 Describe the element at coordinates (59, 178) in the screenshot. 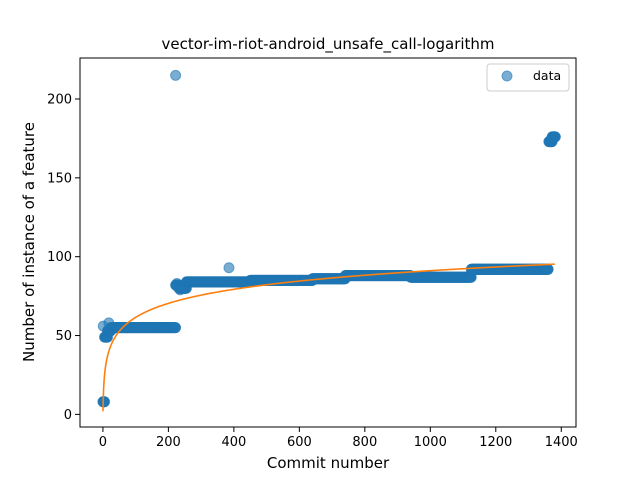

I see `y-tick-label: 150` at that location.